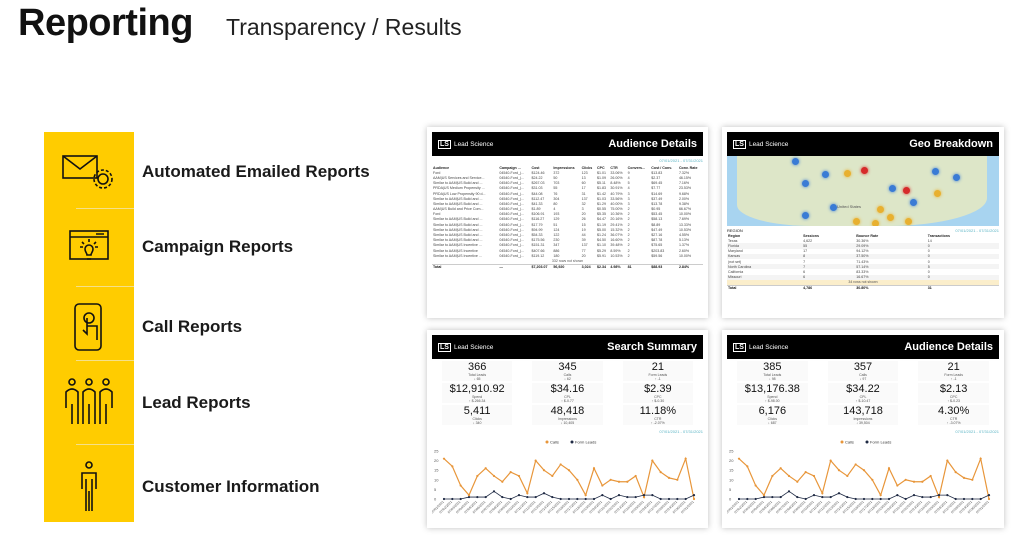 Image resolution: width=1024 pixels, height=538 pixels. What do you see at coordinates (628, 172) in the screenshot?
I see `cell: 9` at bounding box center [628, 172].